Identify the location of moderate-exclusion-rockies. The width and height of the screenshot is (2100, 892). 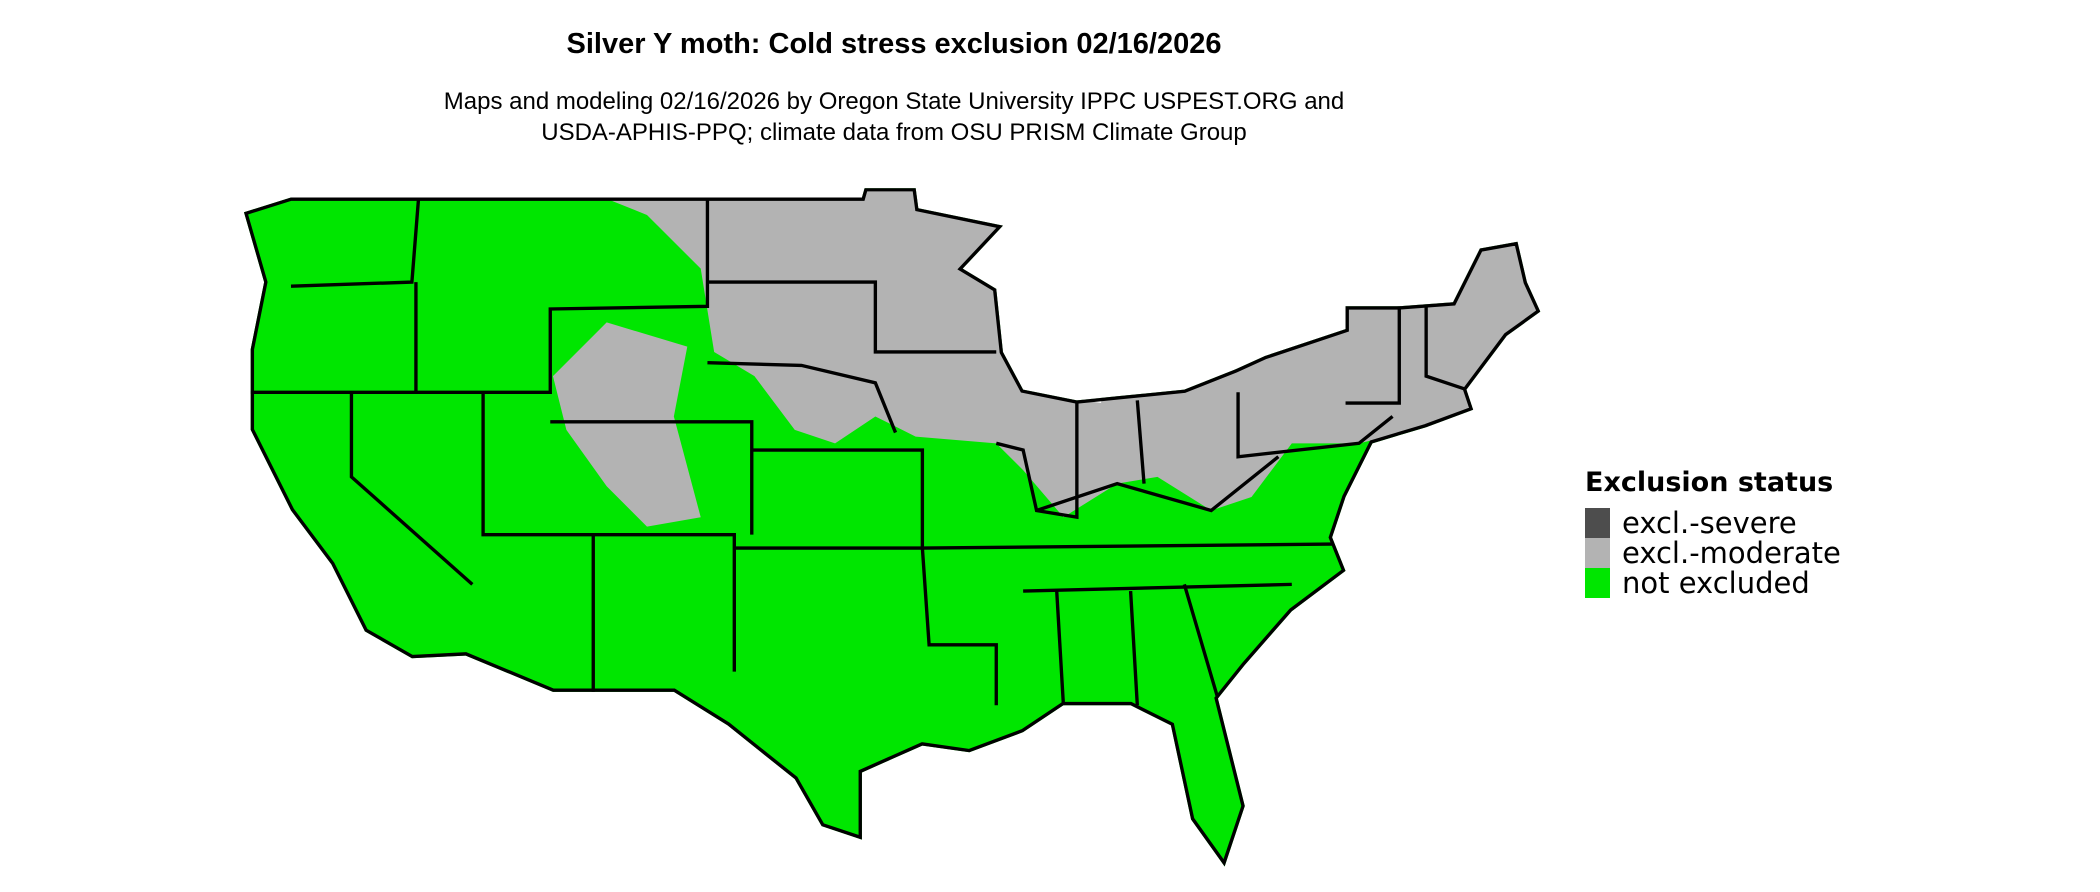
(626, 424).